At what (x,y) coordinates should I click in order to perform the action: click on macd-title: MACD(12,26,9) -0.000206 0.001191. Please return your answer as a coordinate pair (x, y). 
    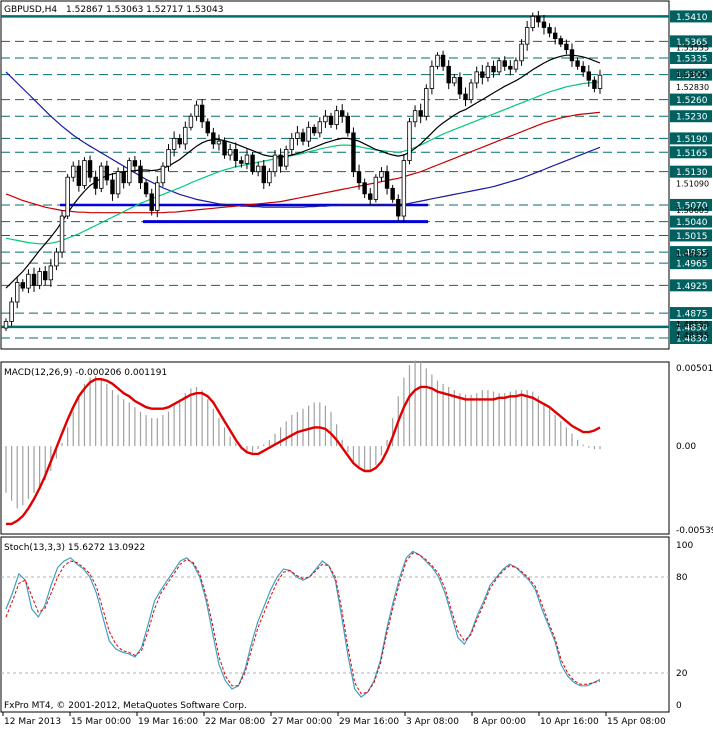
    Looking at the image, I should click on (85, 373).